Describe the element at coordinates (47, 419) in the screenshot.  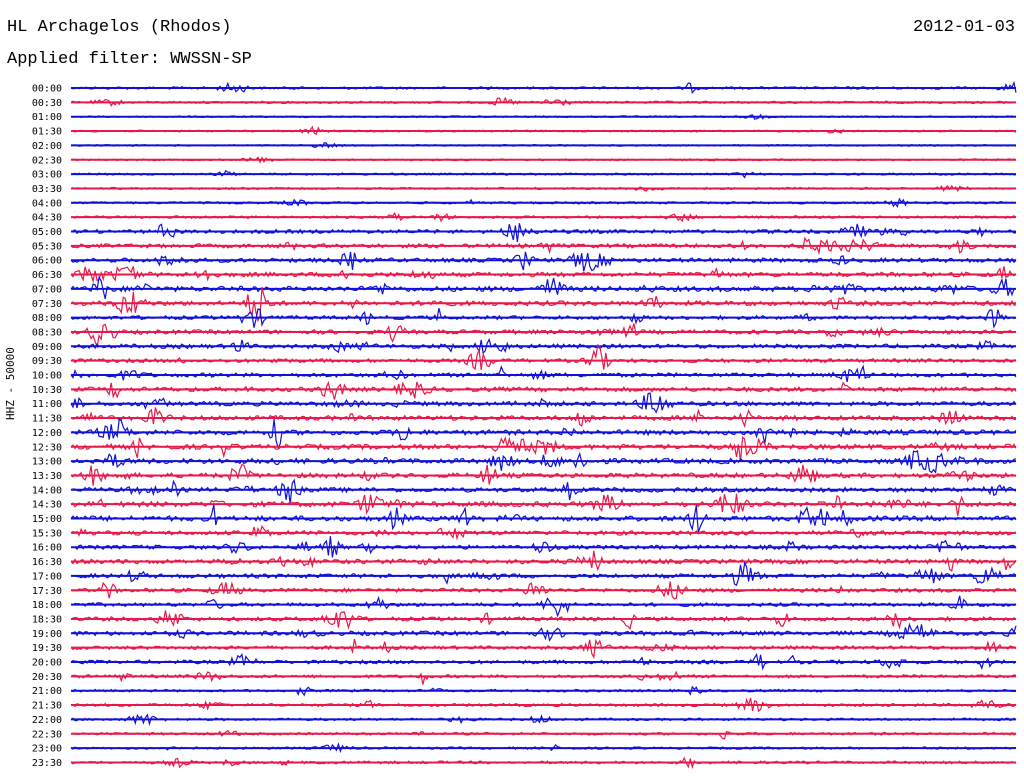
I see `time-tick-label: 11:30` at that location.